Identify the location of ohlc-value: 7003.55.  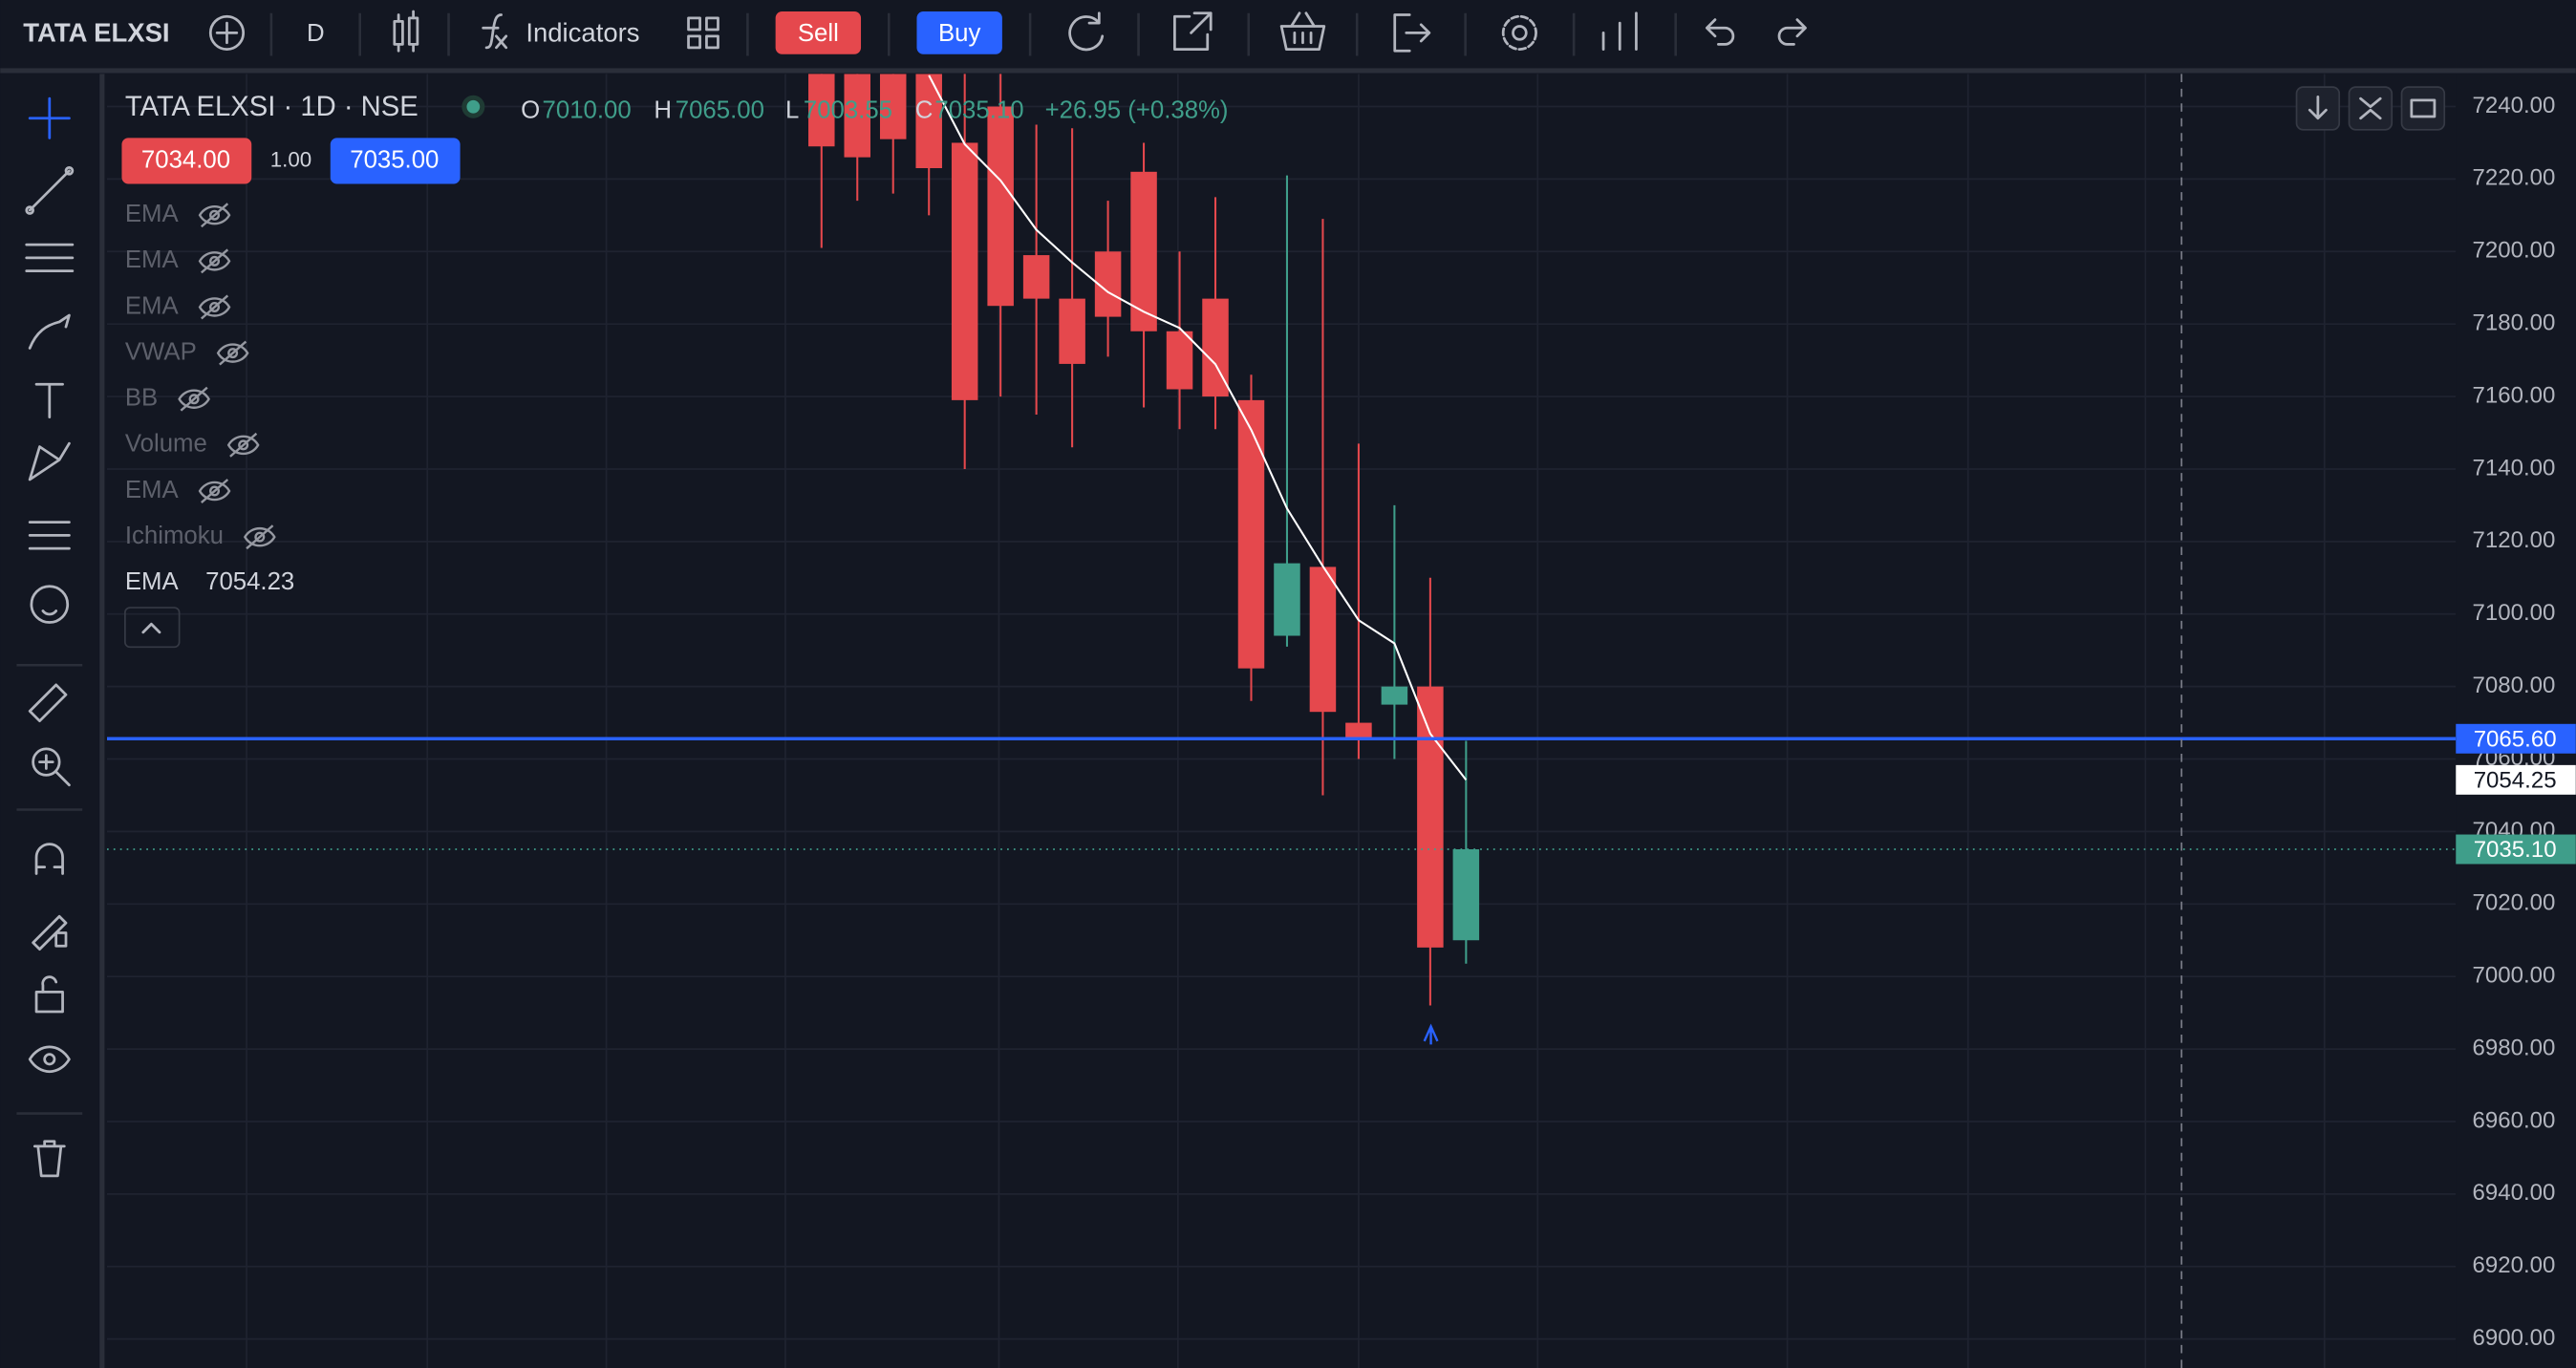
(848, 111).